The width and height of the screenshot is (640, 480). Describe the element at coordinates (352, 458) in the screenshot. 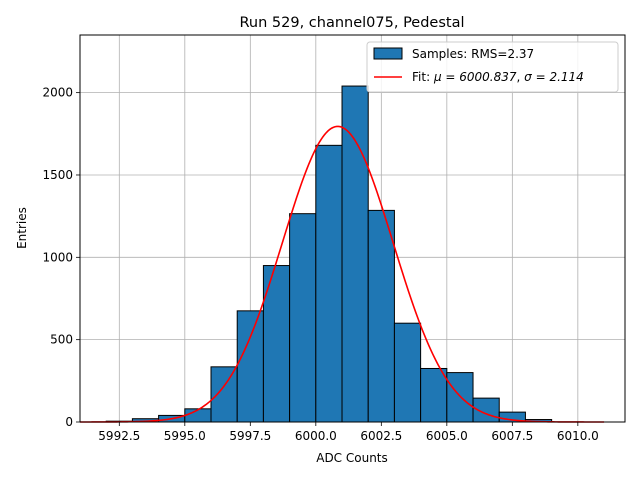

I see `x-axis-label: ADC Counts` at that location.